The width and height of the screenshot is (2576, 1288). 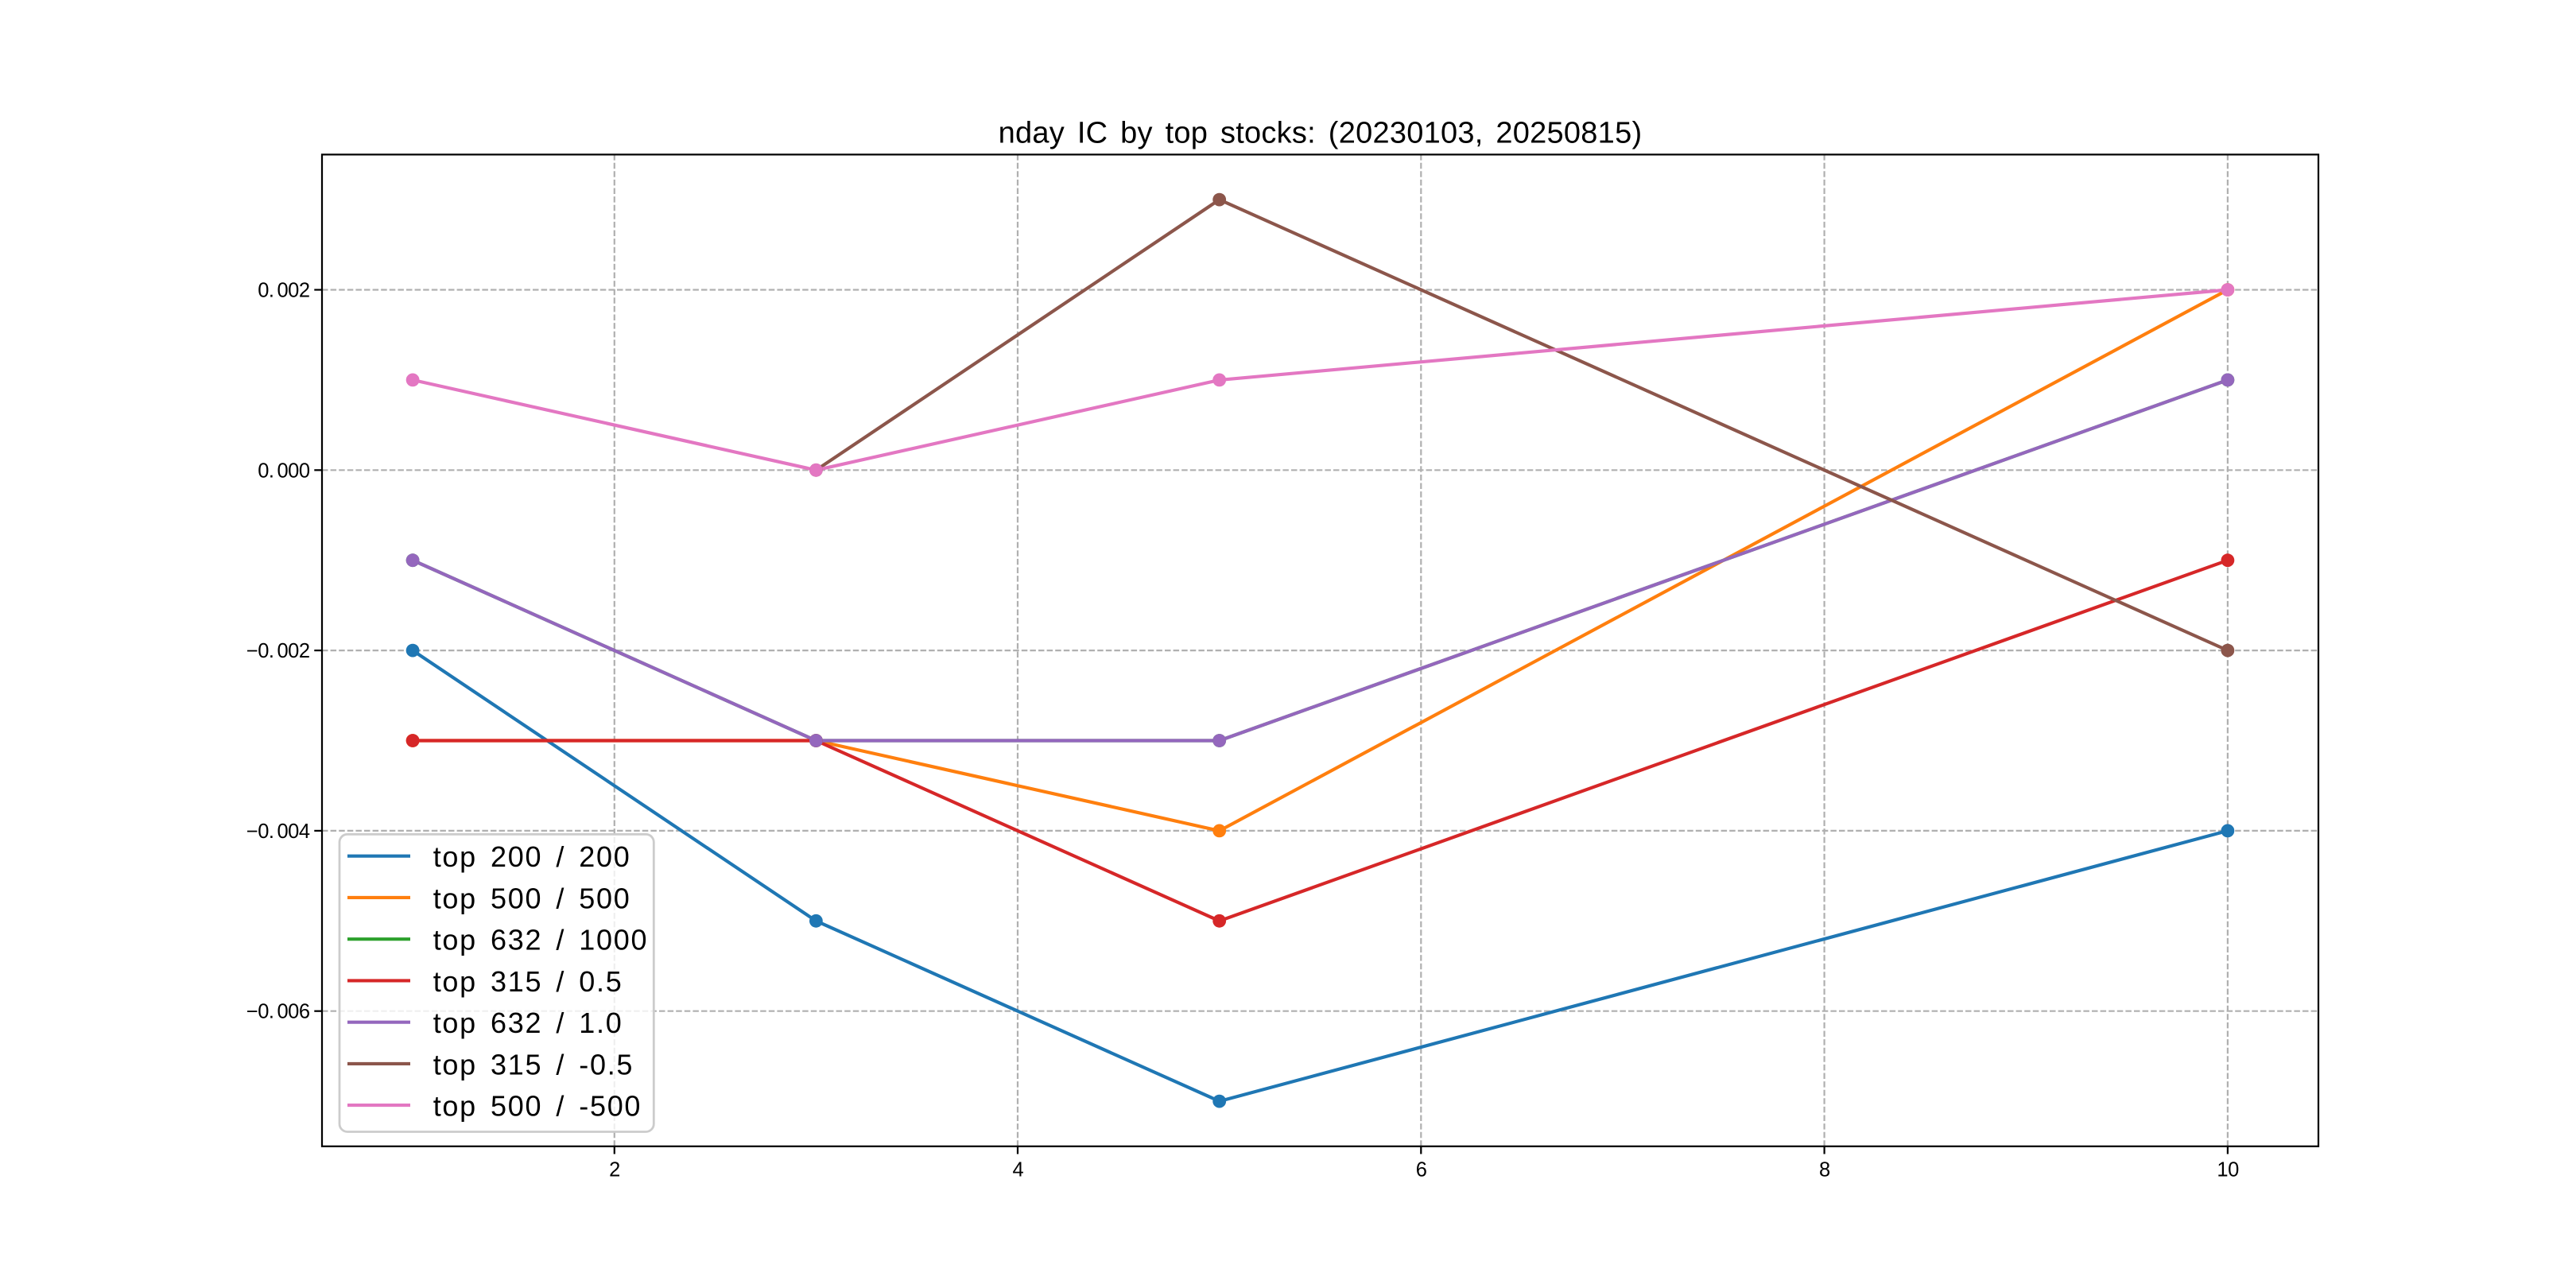 What do you see at coordinates (528, 1023) in the screenshot?
I see `svg-text: top 632 / 1.0` at bounding box center [528, 1023].